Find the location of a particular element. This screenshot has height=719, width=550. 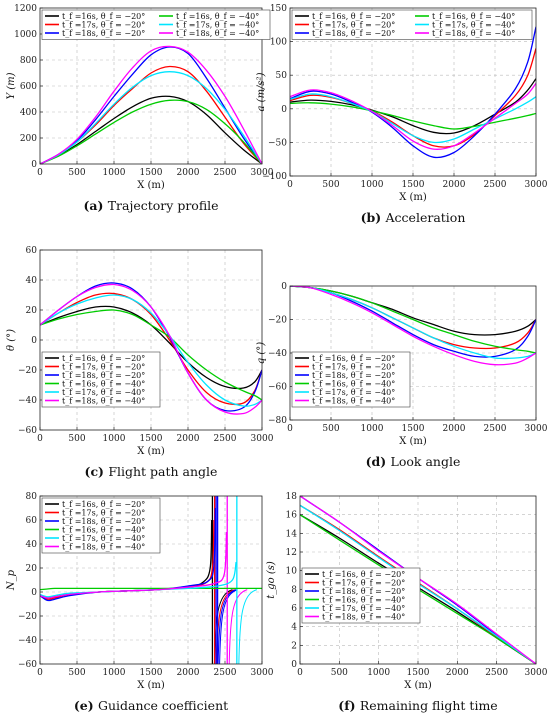

x-tick-label: 500 is located at coordinates (330, 429).